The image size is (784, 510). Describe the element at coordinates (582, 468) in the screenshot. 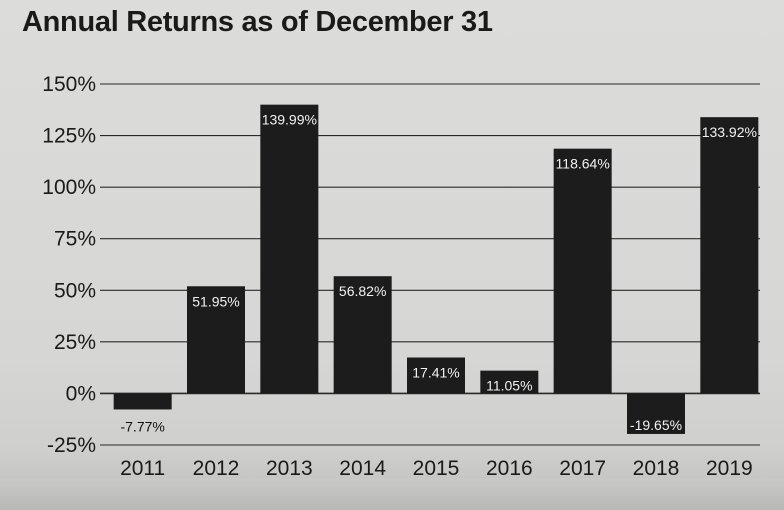

I see `x-tick-label: 2017` at that location.